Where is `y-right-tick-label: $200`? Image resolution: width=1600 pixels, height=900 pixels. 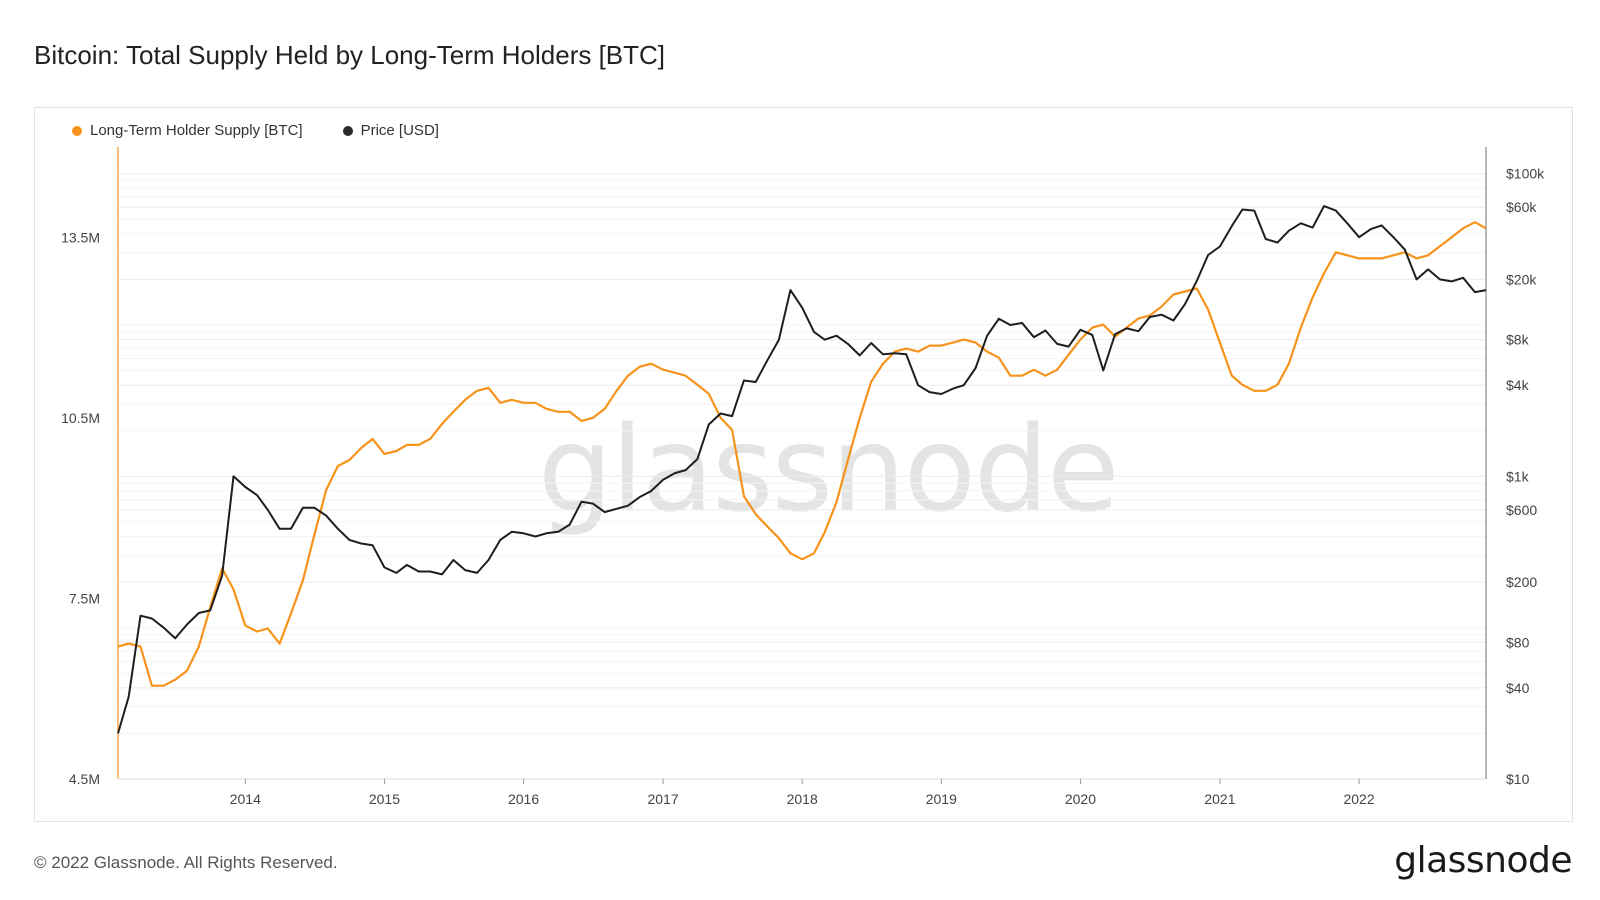 y-right-tick-label: $200 is located at coordinates (1521, 582).